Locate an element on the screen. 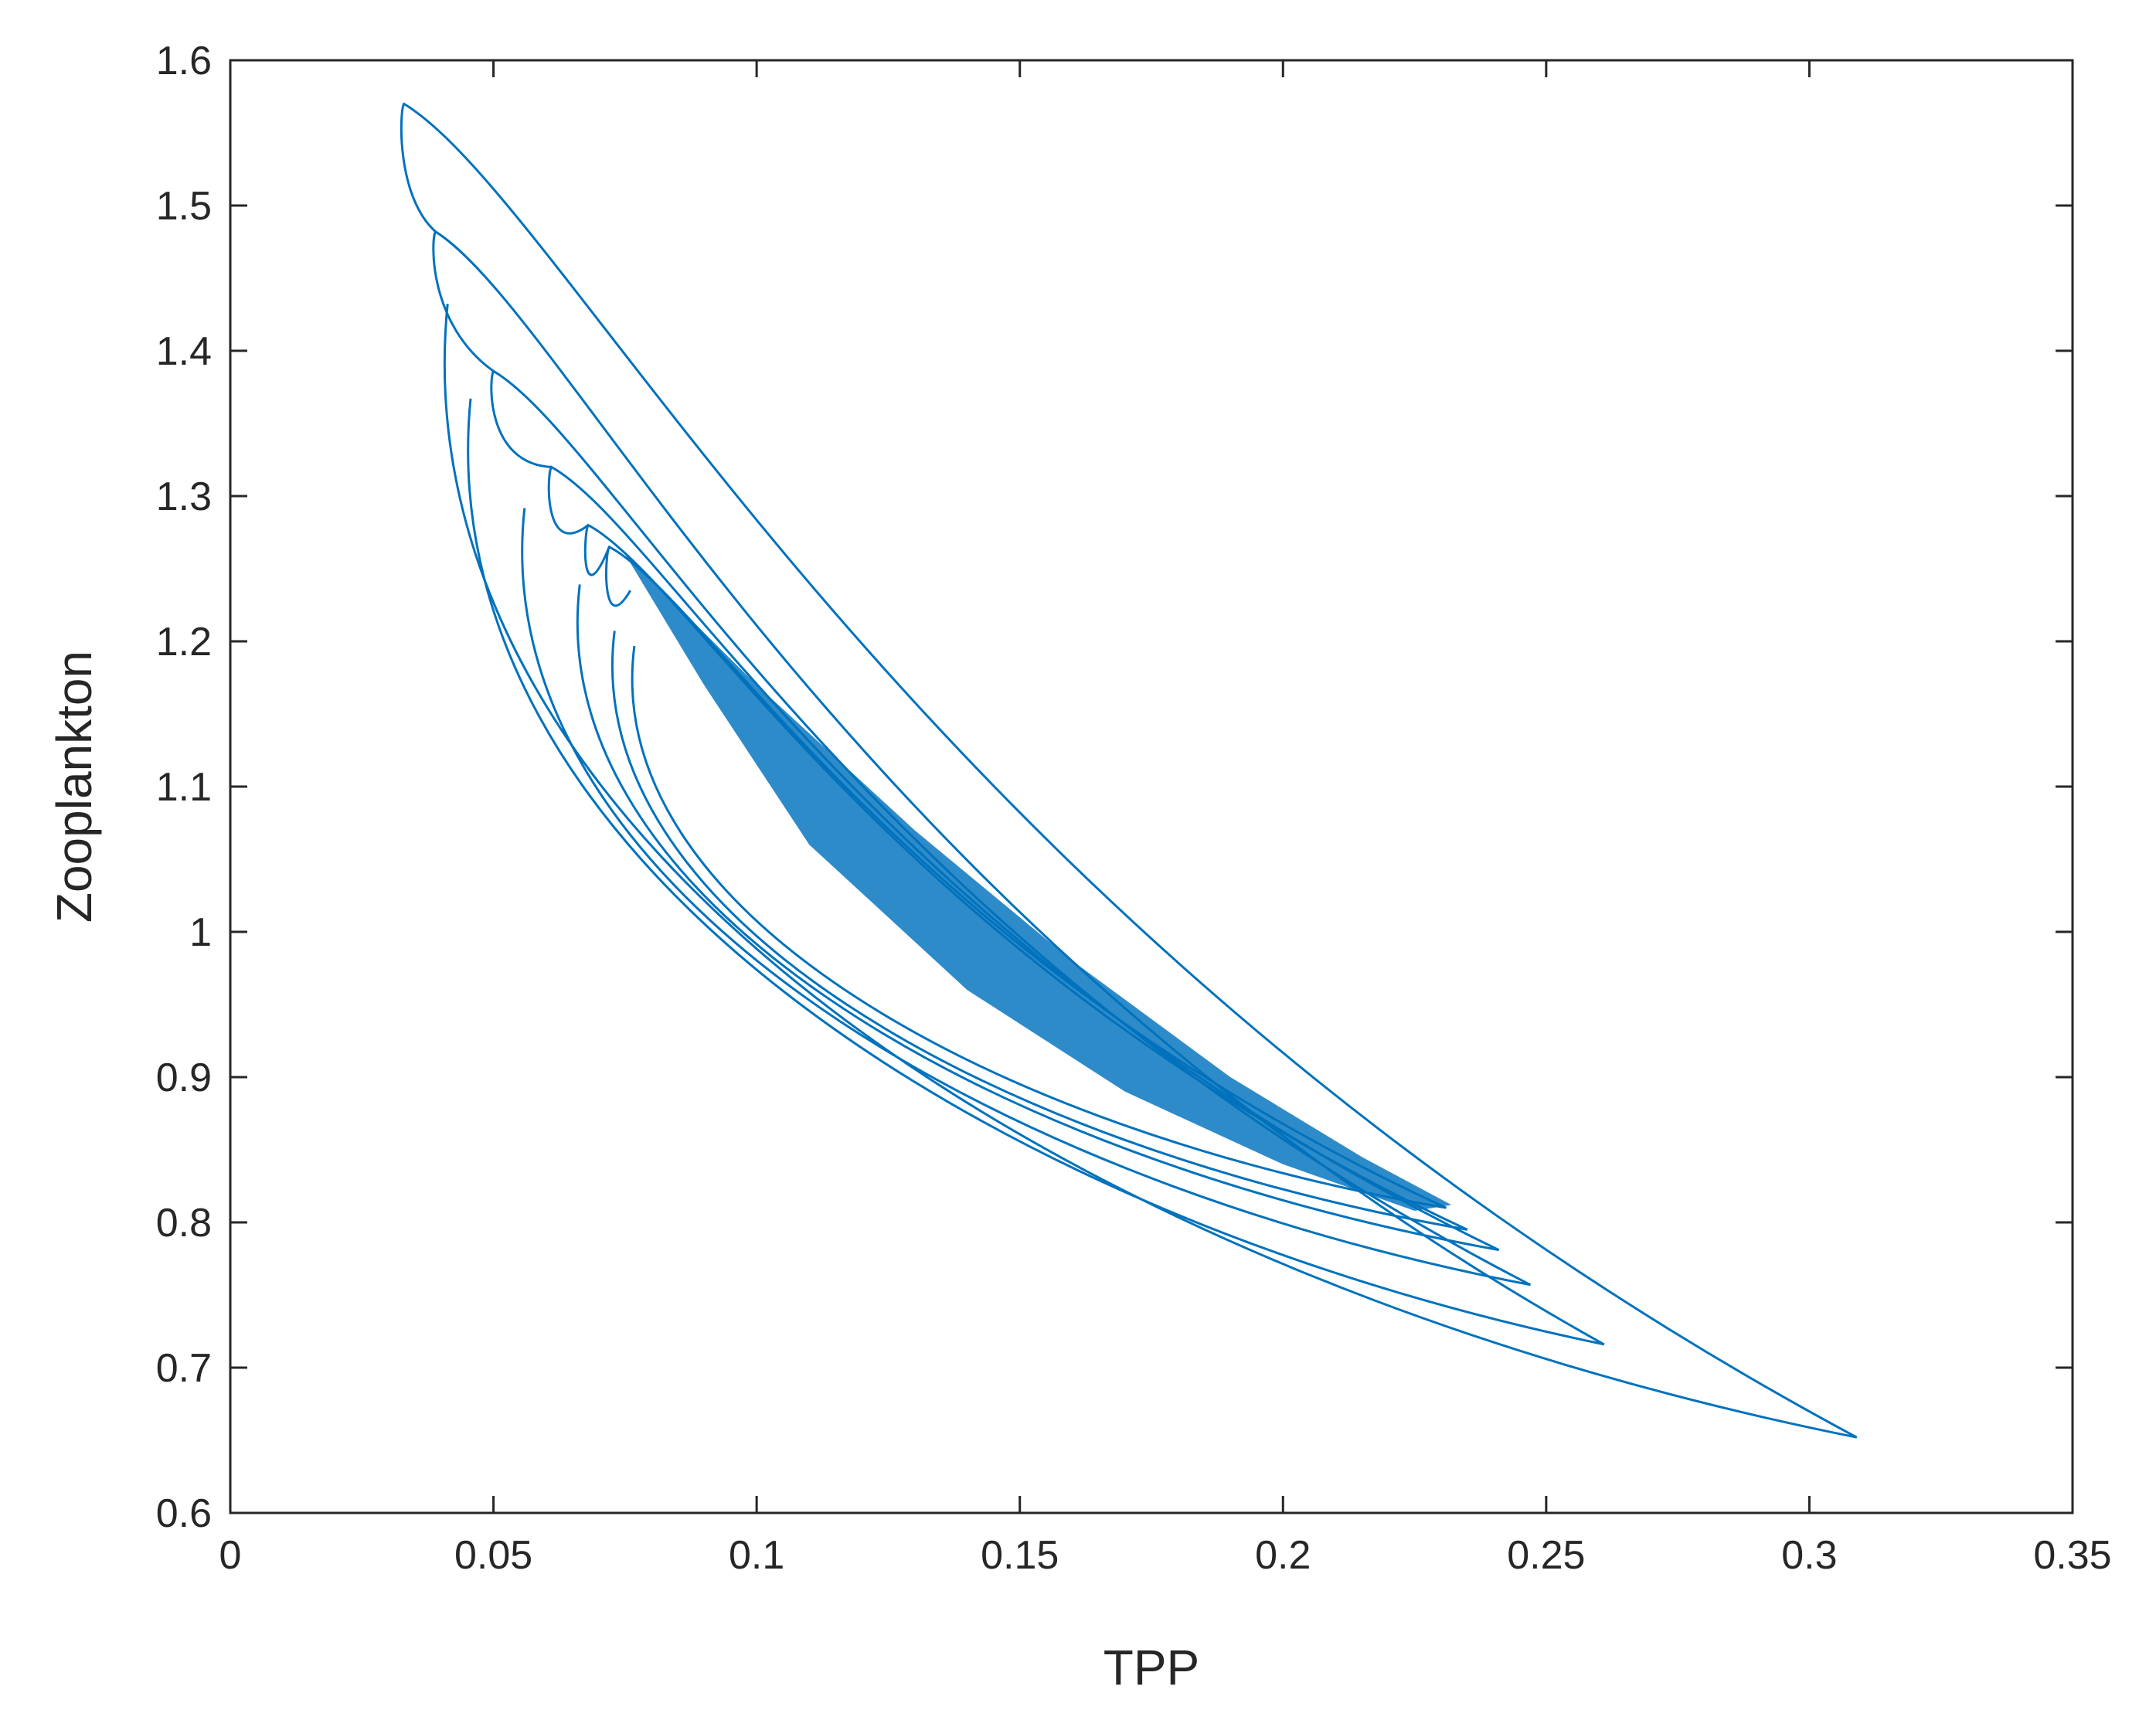 The height and width of the screenshot is (1720, 2156). y-tick-label: 1.1 is located at coordinates (184, 787).